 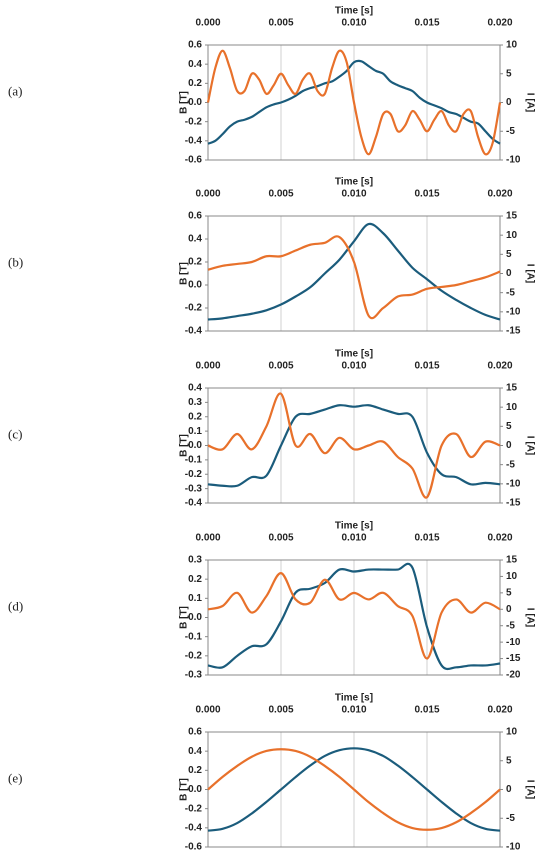 What do you see at coordinates (15, 90) in the screenshot?
I see `panel-label: (a)` at bounding box center [15, 90].